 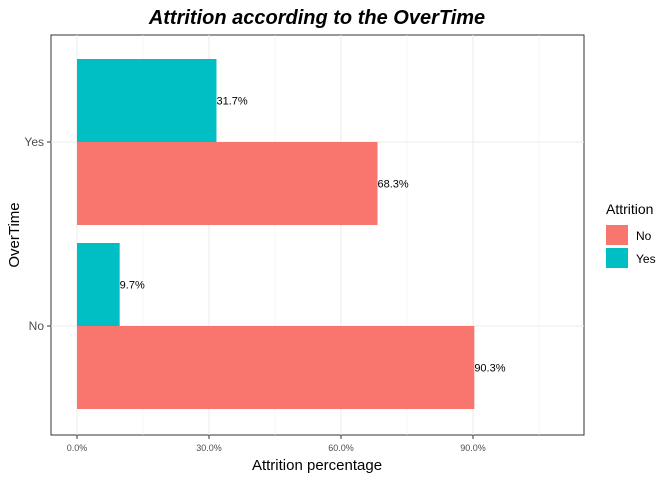 What do you see at coordinates (316, 18) in the screenshot?
I see `chart-title: Attrition according to the OverTime` at bounding box center [316, 18].